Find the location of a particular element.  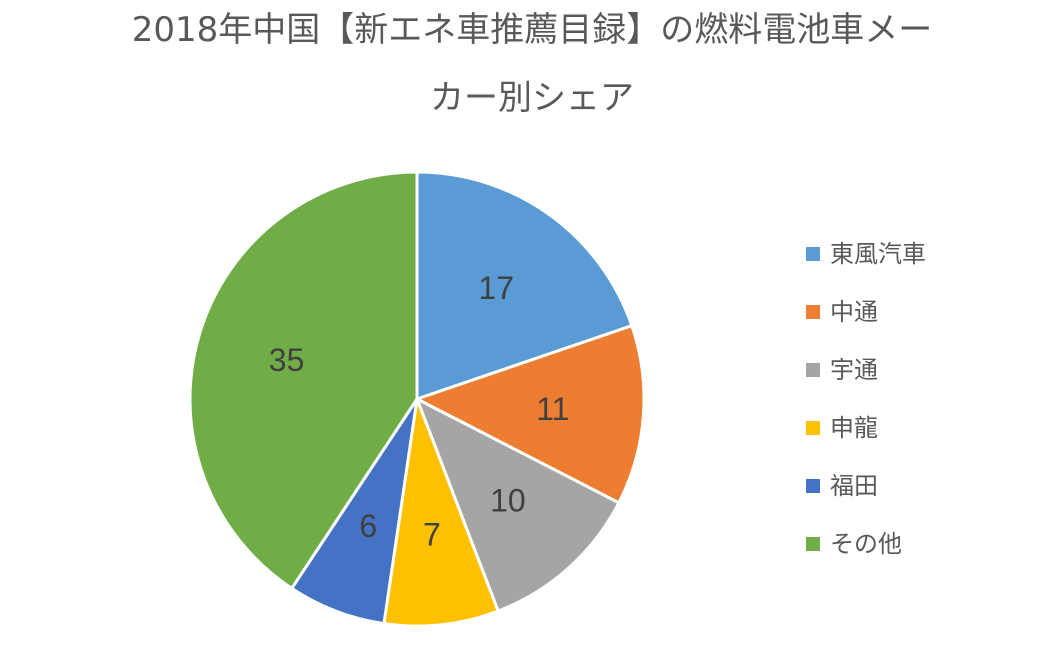

legend-label: 申龍 is located at coordinates (854, 428).